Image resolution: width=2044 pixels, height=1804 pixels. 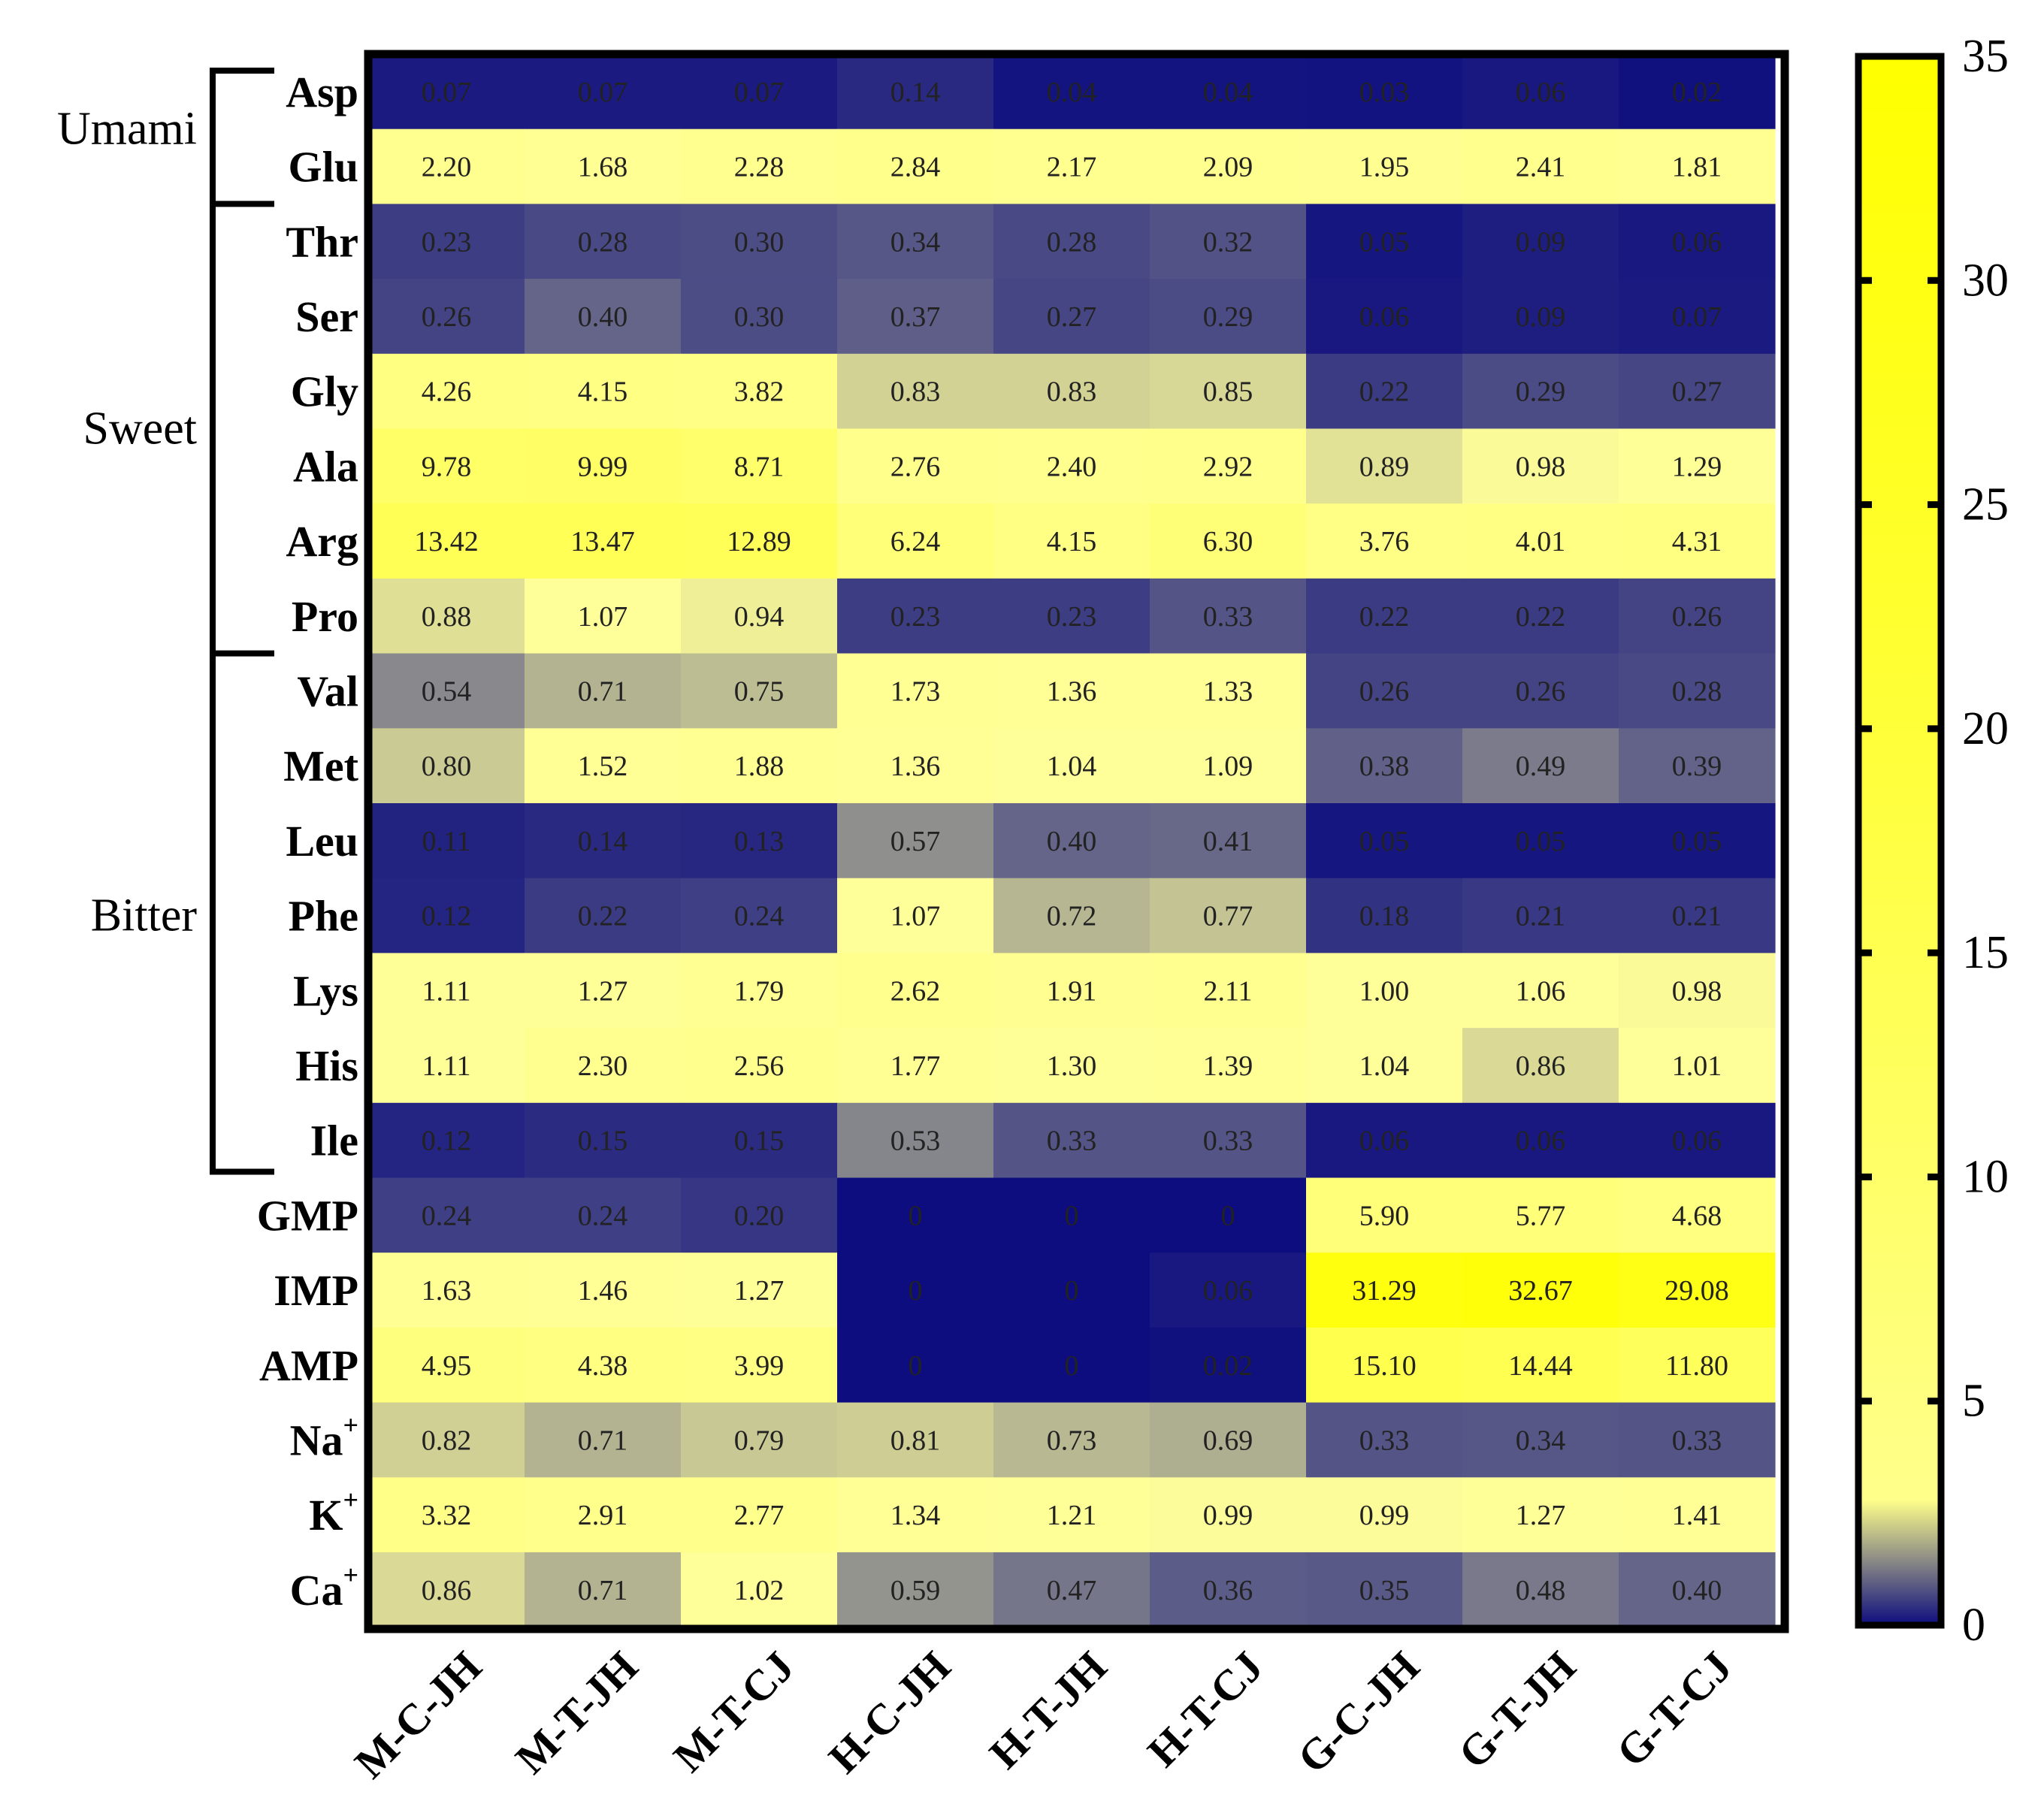 I want to click on cell-value: 0.59, so click(x=915, y=1591).